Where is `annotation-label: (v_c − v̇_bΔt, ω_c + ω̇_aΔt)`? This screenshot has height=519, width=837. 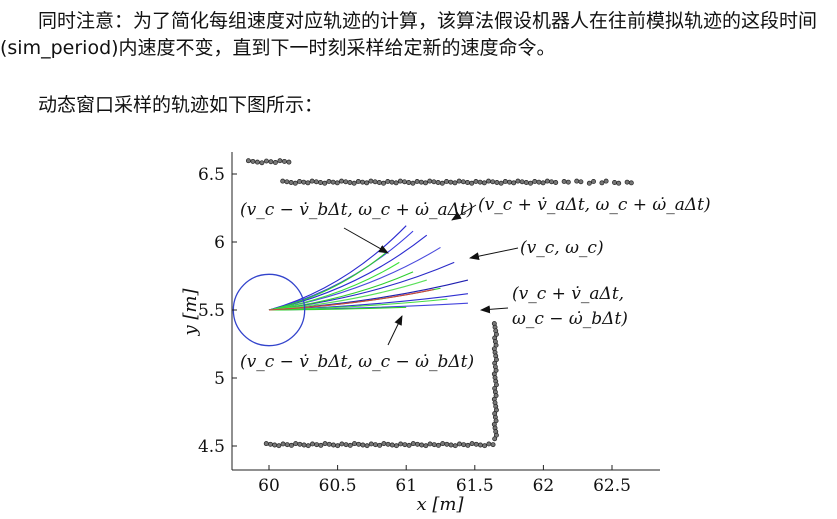 annotation-label: (v_c − v̇_bΔt, ω_c + ω̇_aΔt) is located at coordinates (356, 210).